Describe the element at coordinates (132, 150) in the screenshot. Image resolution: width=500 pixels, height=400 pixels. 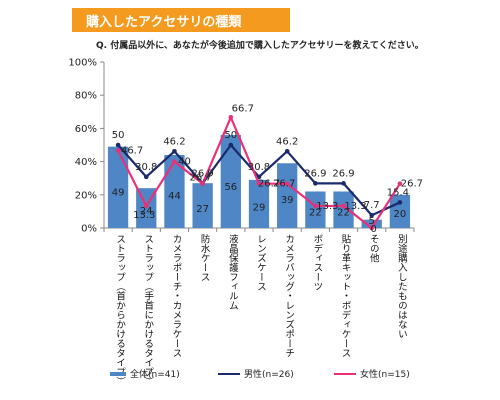
I see `female-value-label: 46.7` at that location.